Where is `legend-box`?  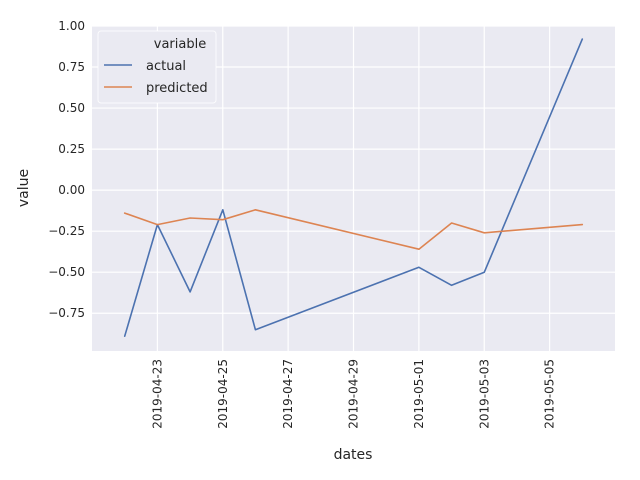
legend-box is located at coordinates (157, 67).